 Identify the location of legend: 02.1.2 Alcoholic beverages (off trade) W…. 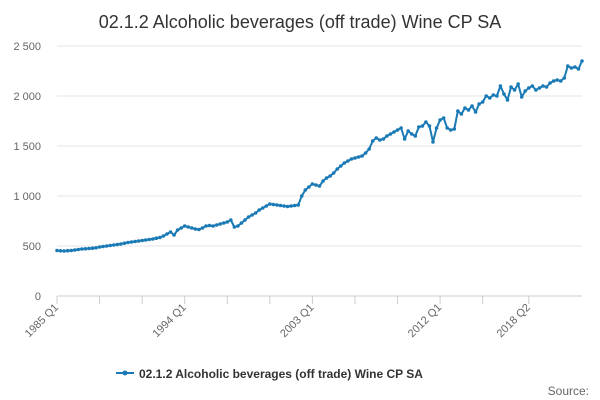
(269, 374).